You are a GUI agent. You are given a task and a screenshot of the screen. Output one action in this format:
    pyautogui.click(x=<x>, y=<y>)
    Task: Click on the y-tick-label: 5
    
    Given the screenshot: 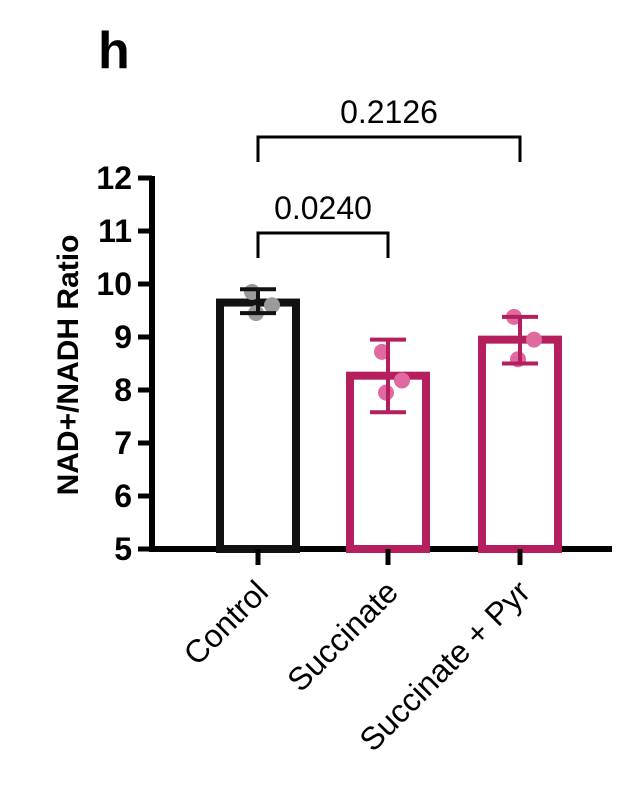 What is the action you would take?
    pyautogui.click(x=123, y=549)
    